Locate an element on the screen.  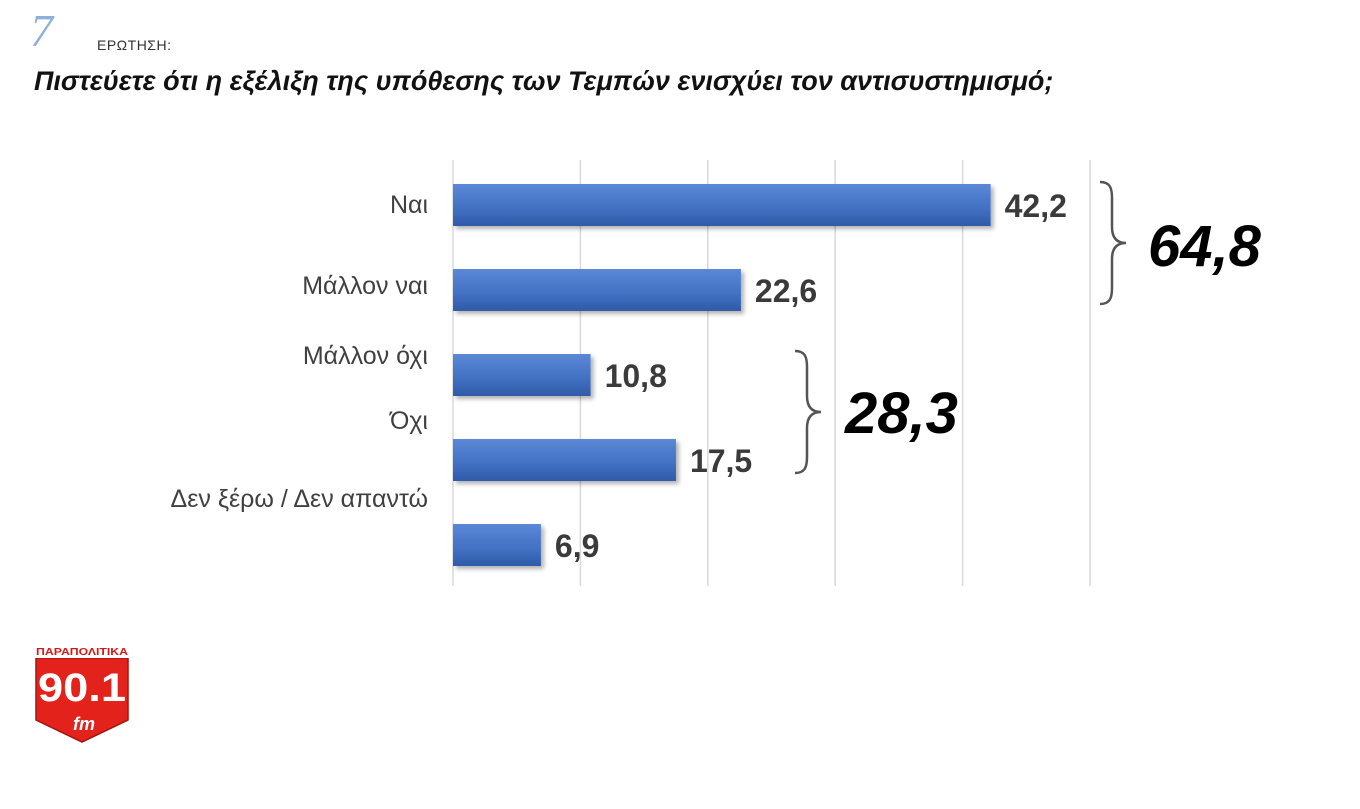
category-label: Όχι is located at coordinates (408, 421).